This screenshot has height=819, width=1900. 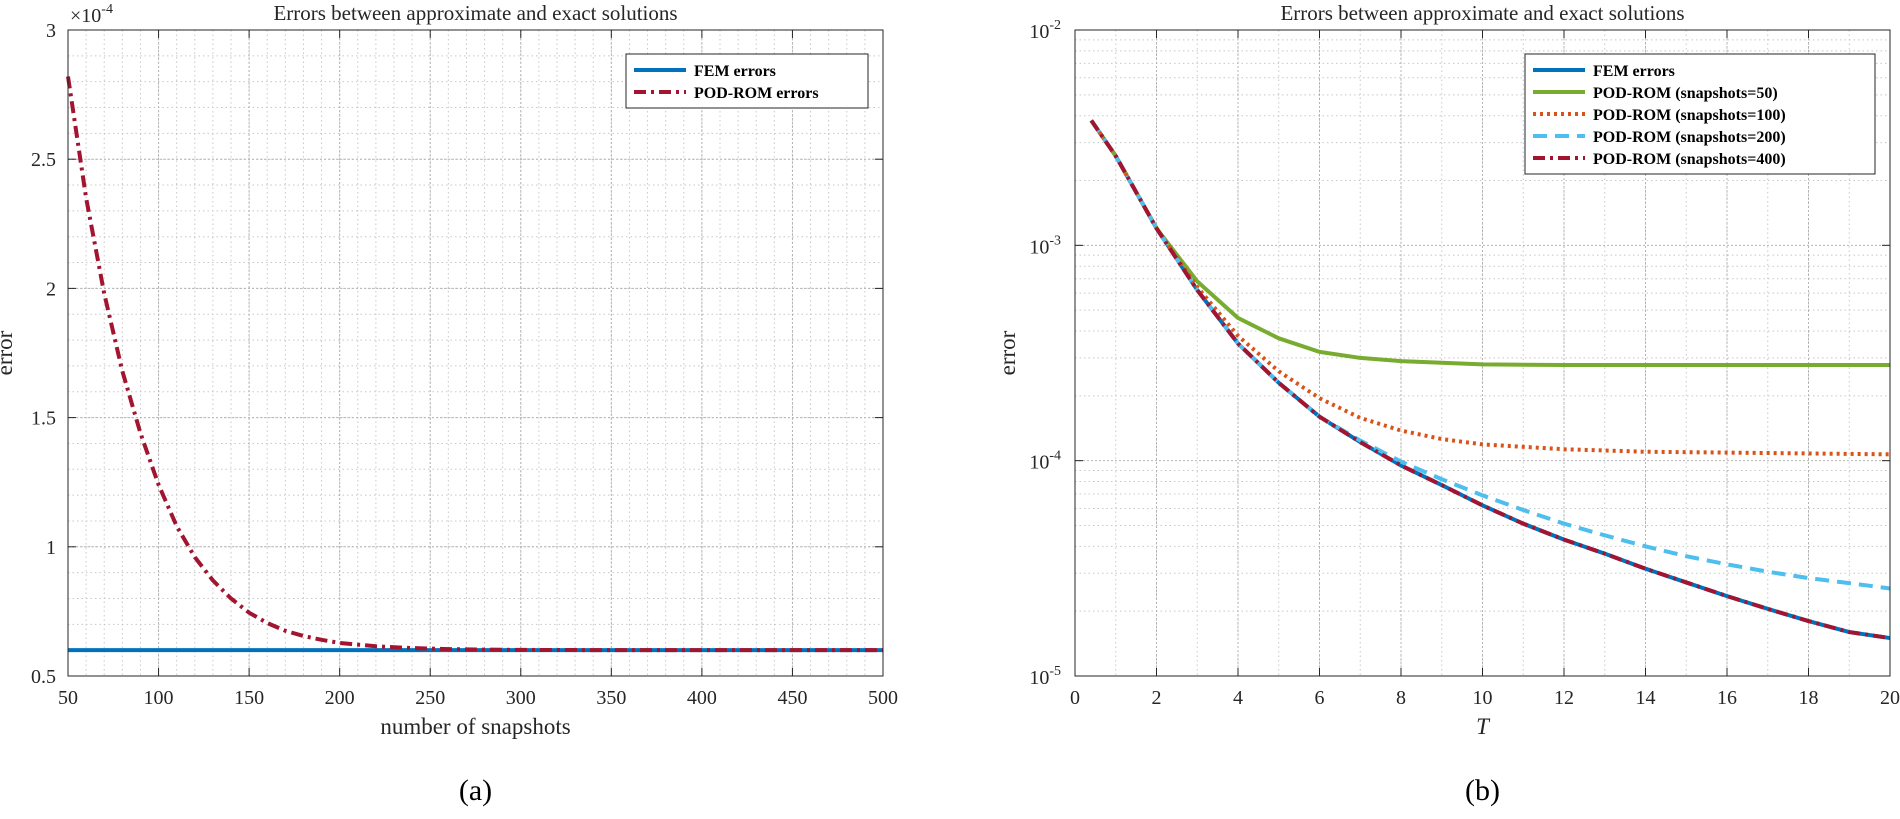 What do you see at coordinates (1564, 698) in the screenshot?
I see `x-tick-label: 12` at bounding box center [1564, 698].